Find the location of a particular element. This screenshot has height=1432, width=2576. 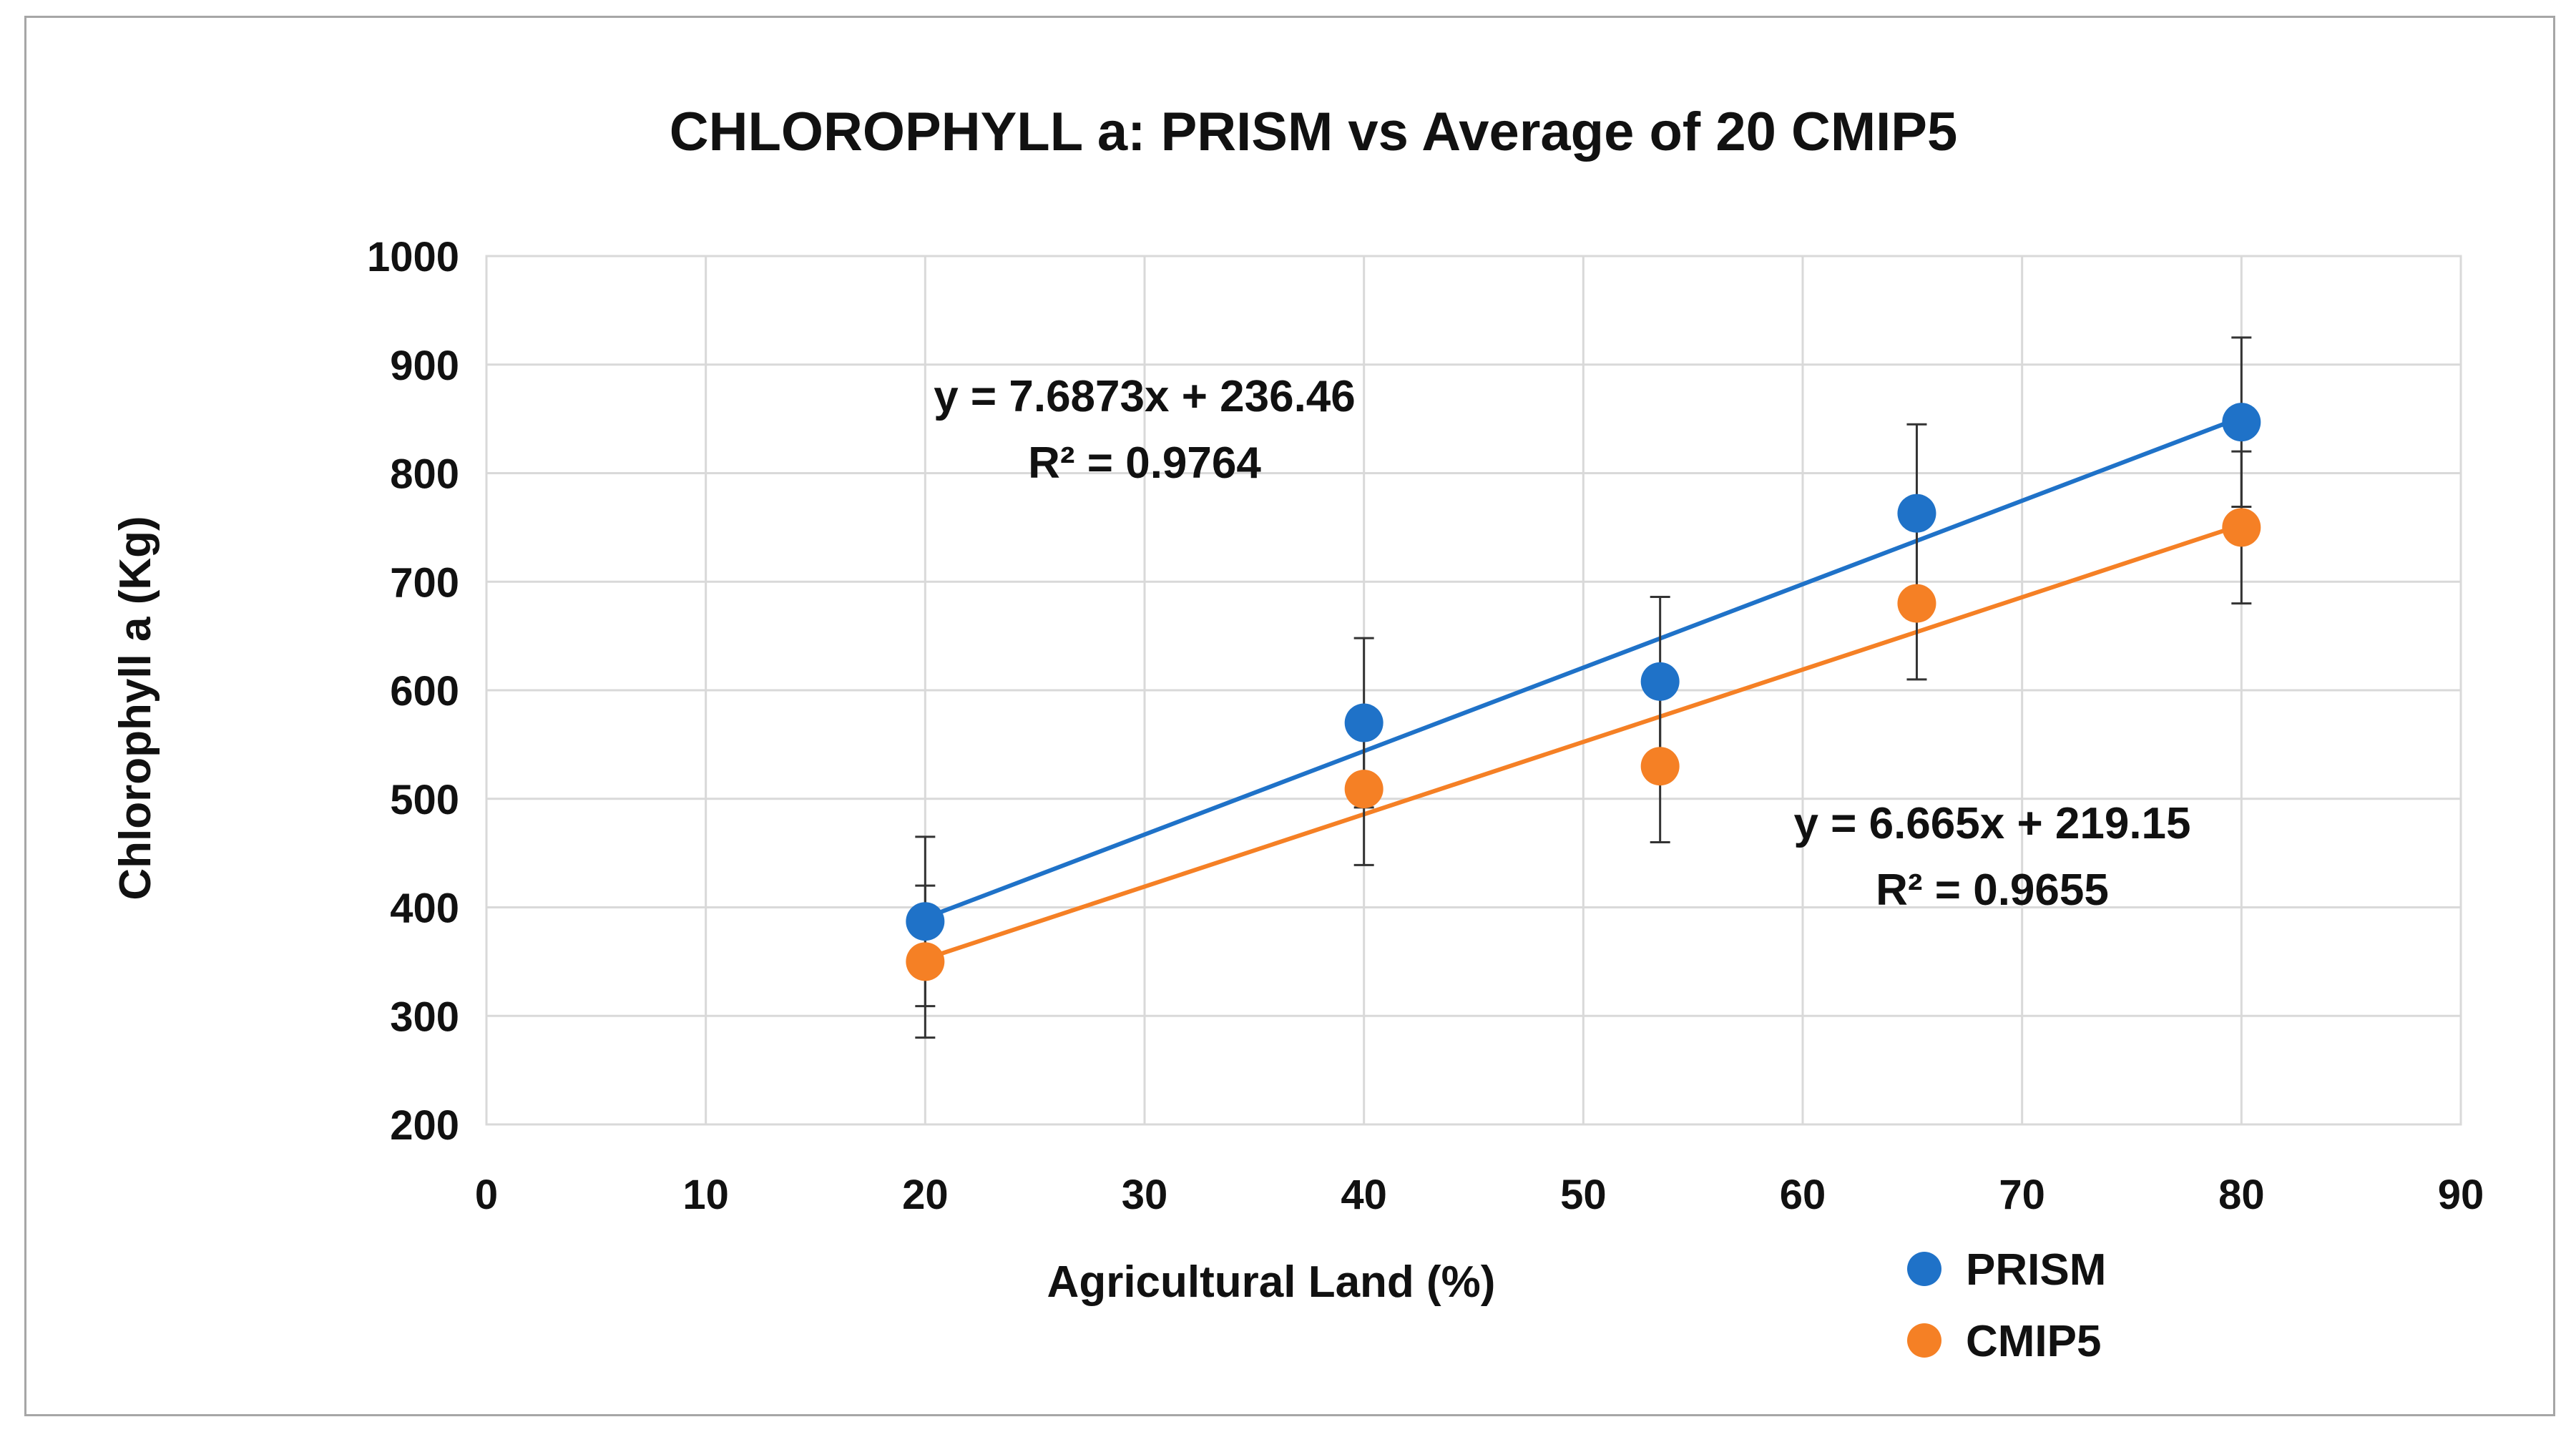

y-tick-label: 700 is located at coordinates (425, 582).